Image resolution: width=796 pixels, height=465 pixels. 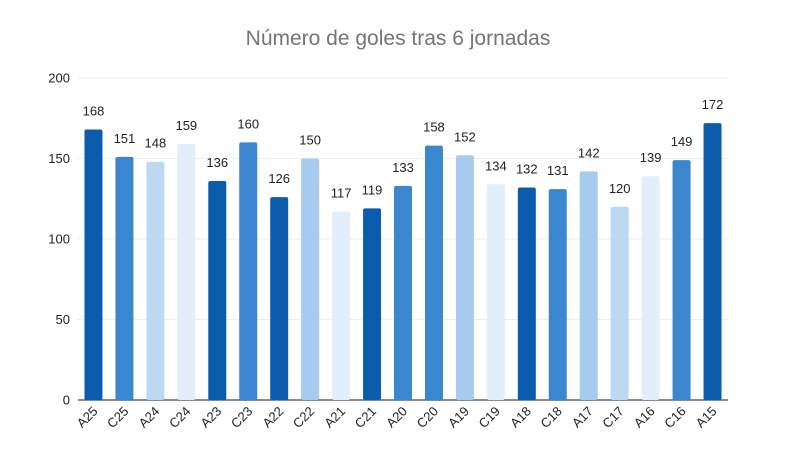 What do you see at coordinates (398, 38) in the screenshot?
I see `chart-title: Número de goles tras 6 jornadas` at bounding box center [398, 38].